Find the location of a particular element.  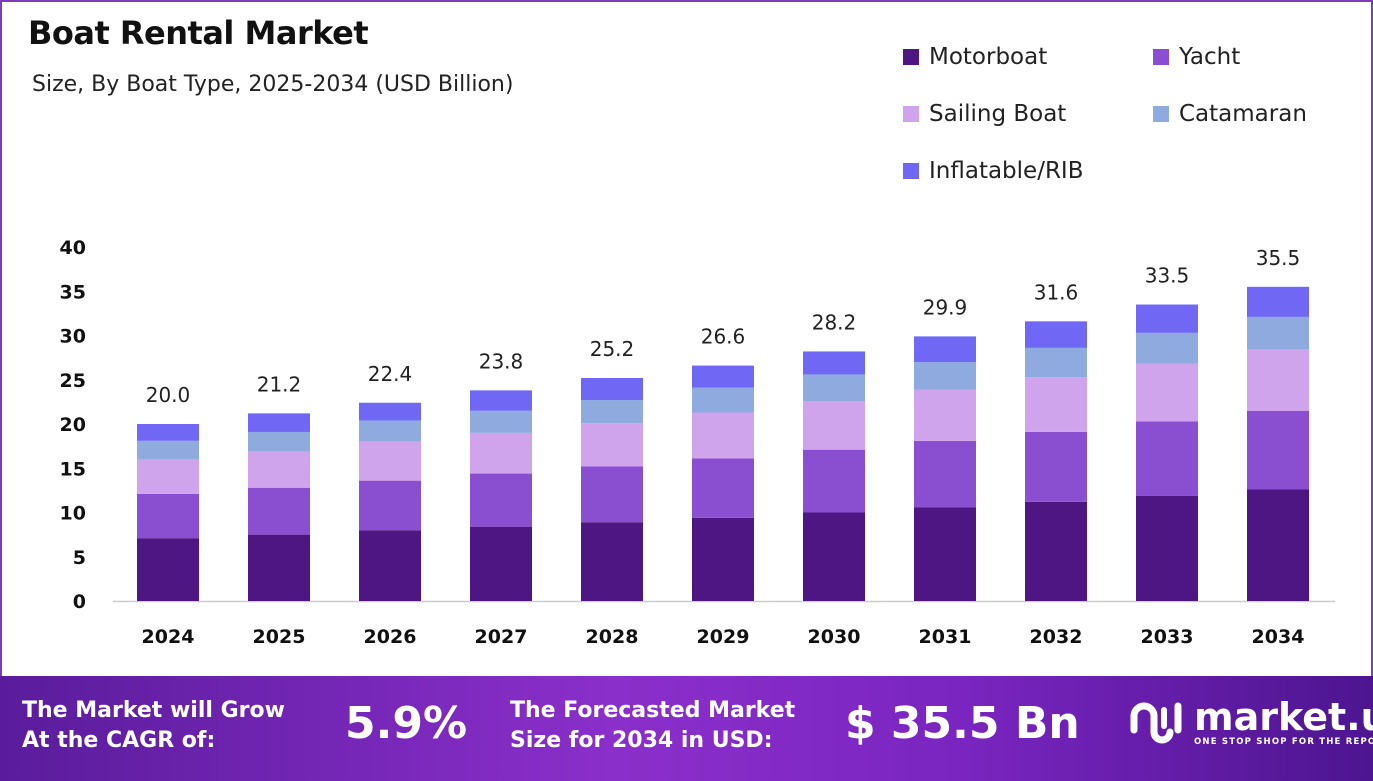

legend-label: Inflatable/RIB is located at coordinates (1006, 171).